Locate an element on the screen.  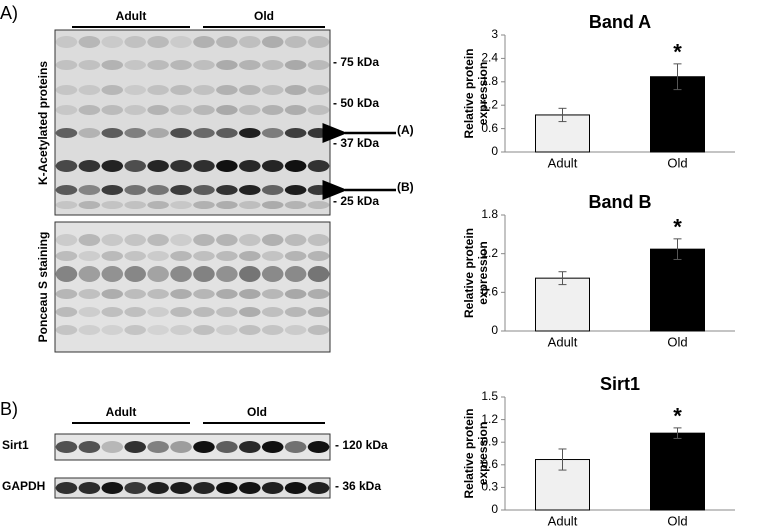
y-tick-label: 0.3 is located at coordinates (489, 487).